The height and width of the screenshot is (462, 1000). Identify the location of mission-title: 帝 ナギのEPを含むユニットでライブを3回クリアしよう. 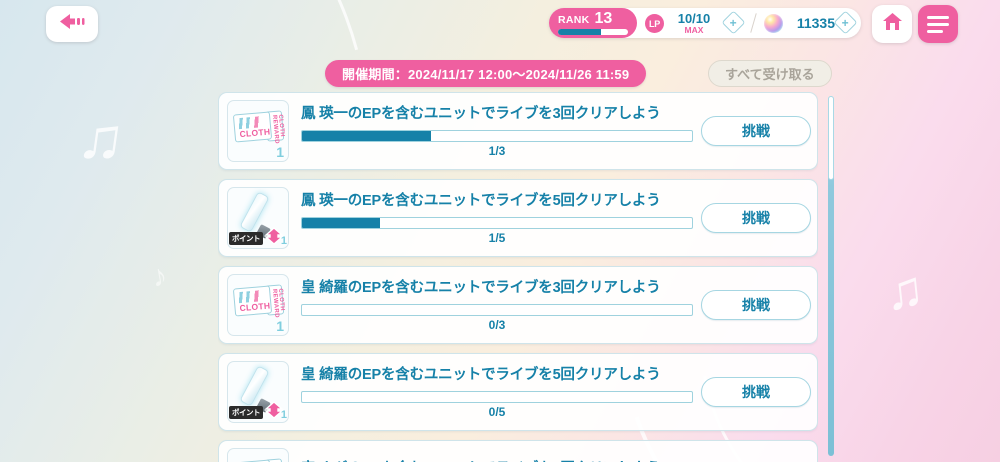
(497, 461).